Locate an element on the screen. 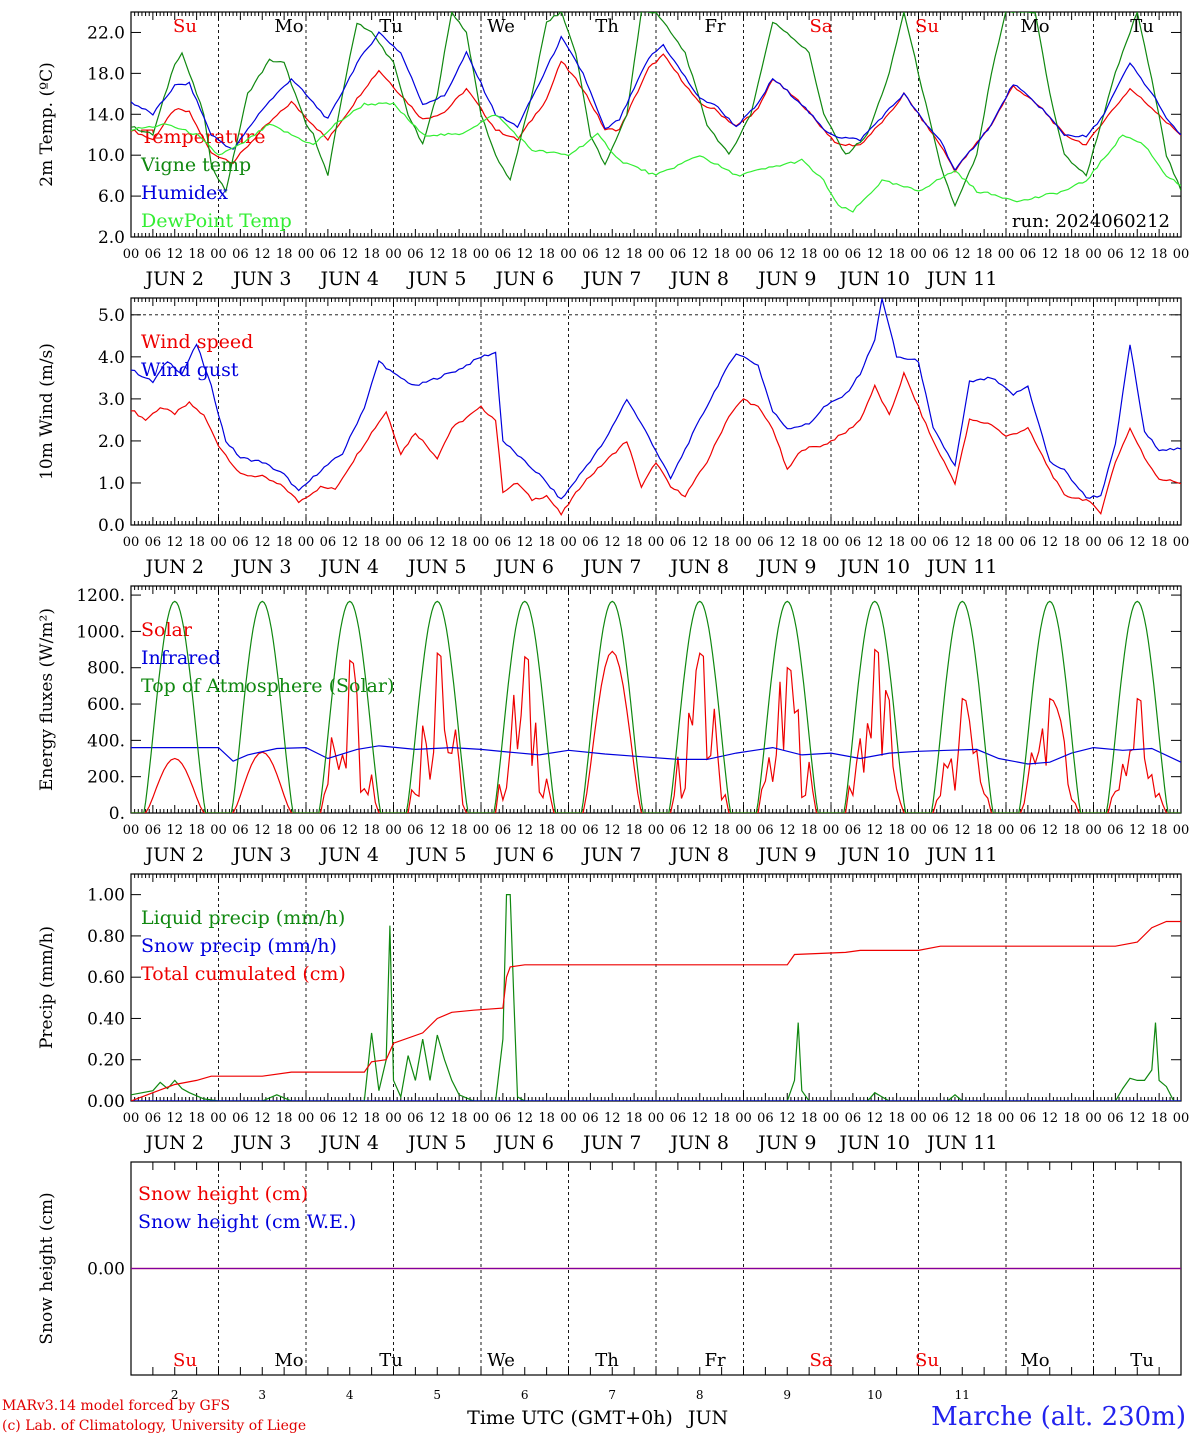 The image size is (1194, 1440). series-dewpoint-temp is located at coordinates (656, 157).